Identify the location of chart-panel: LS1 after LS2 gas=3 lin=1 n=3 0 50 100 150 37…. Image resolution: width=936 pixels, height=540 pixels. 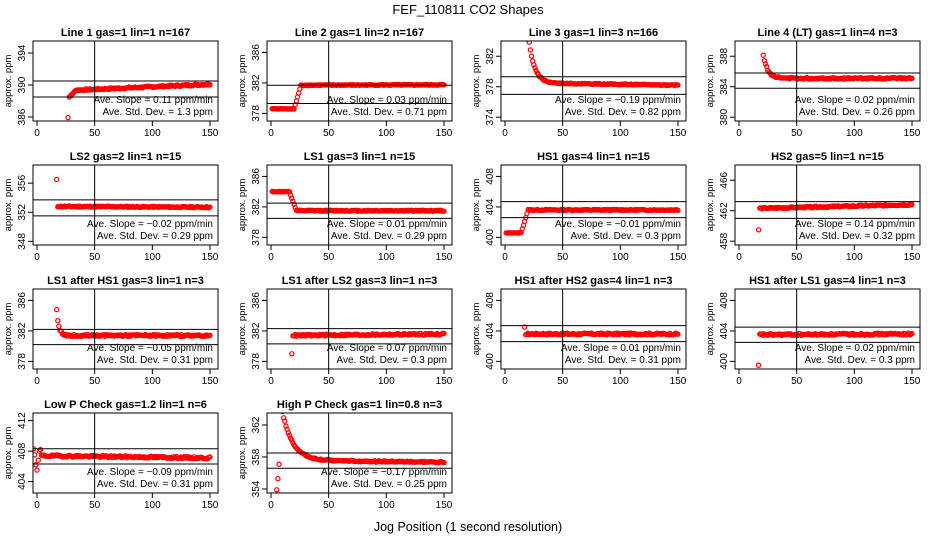
(345, 331).